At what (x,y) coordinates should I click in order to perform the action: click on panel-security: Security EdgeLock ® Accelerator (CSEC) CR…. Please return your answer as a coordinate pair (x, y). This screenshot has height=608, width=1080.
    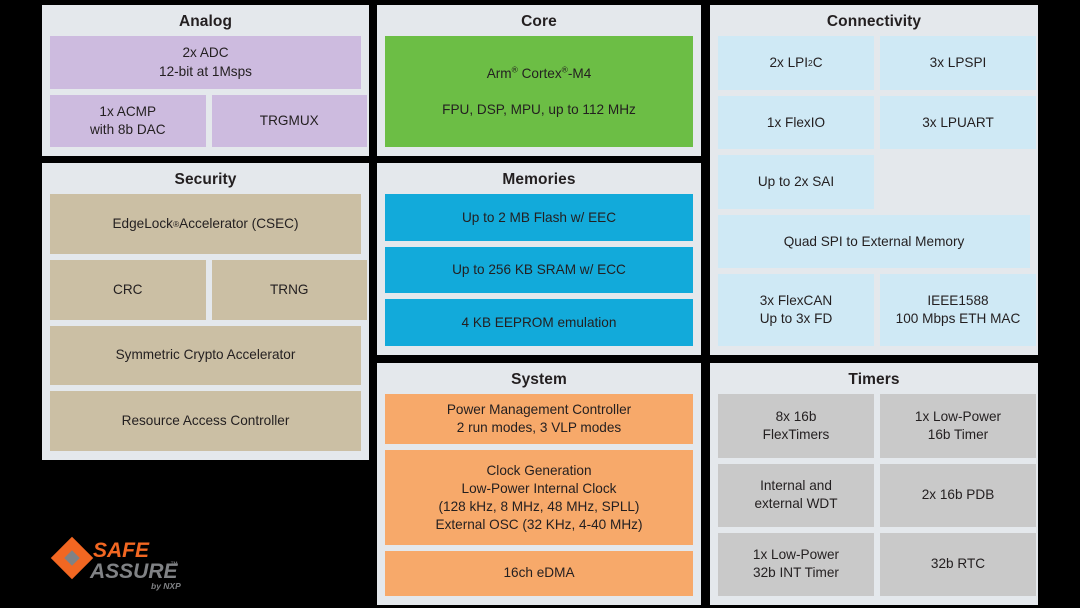
    Looking at the image, I should click on (205, 311).